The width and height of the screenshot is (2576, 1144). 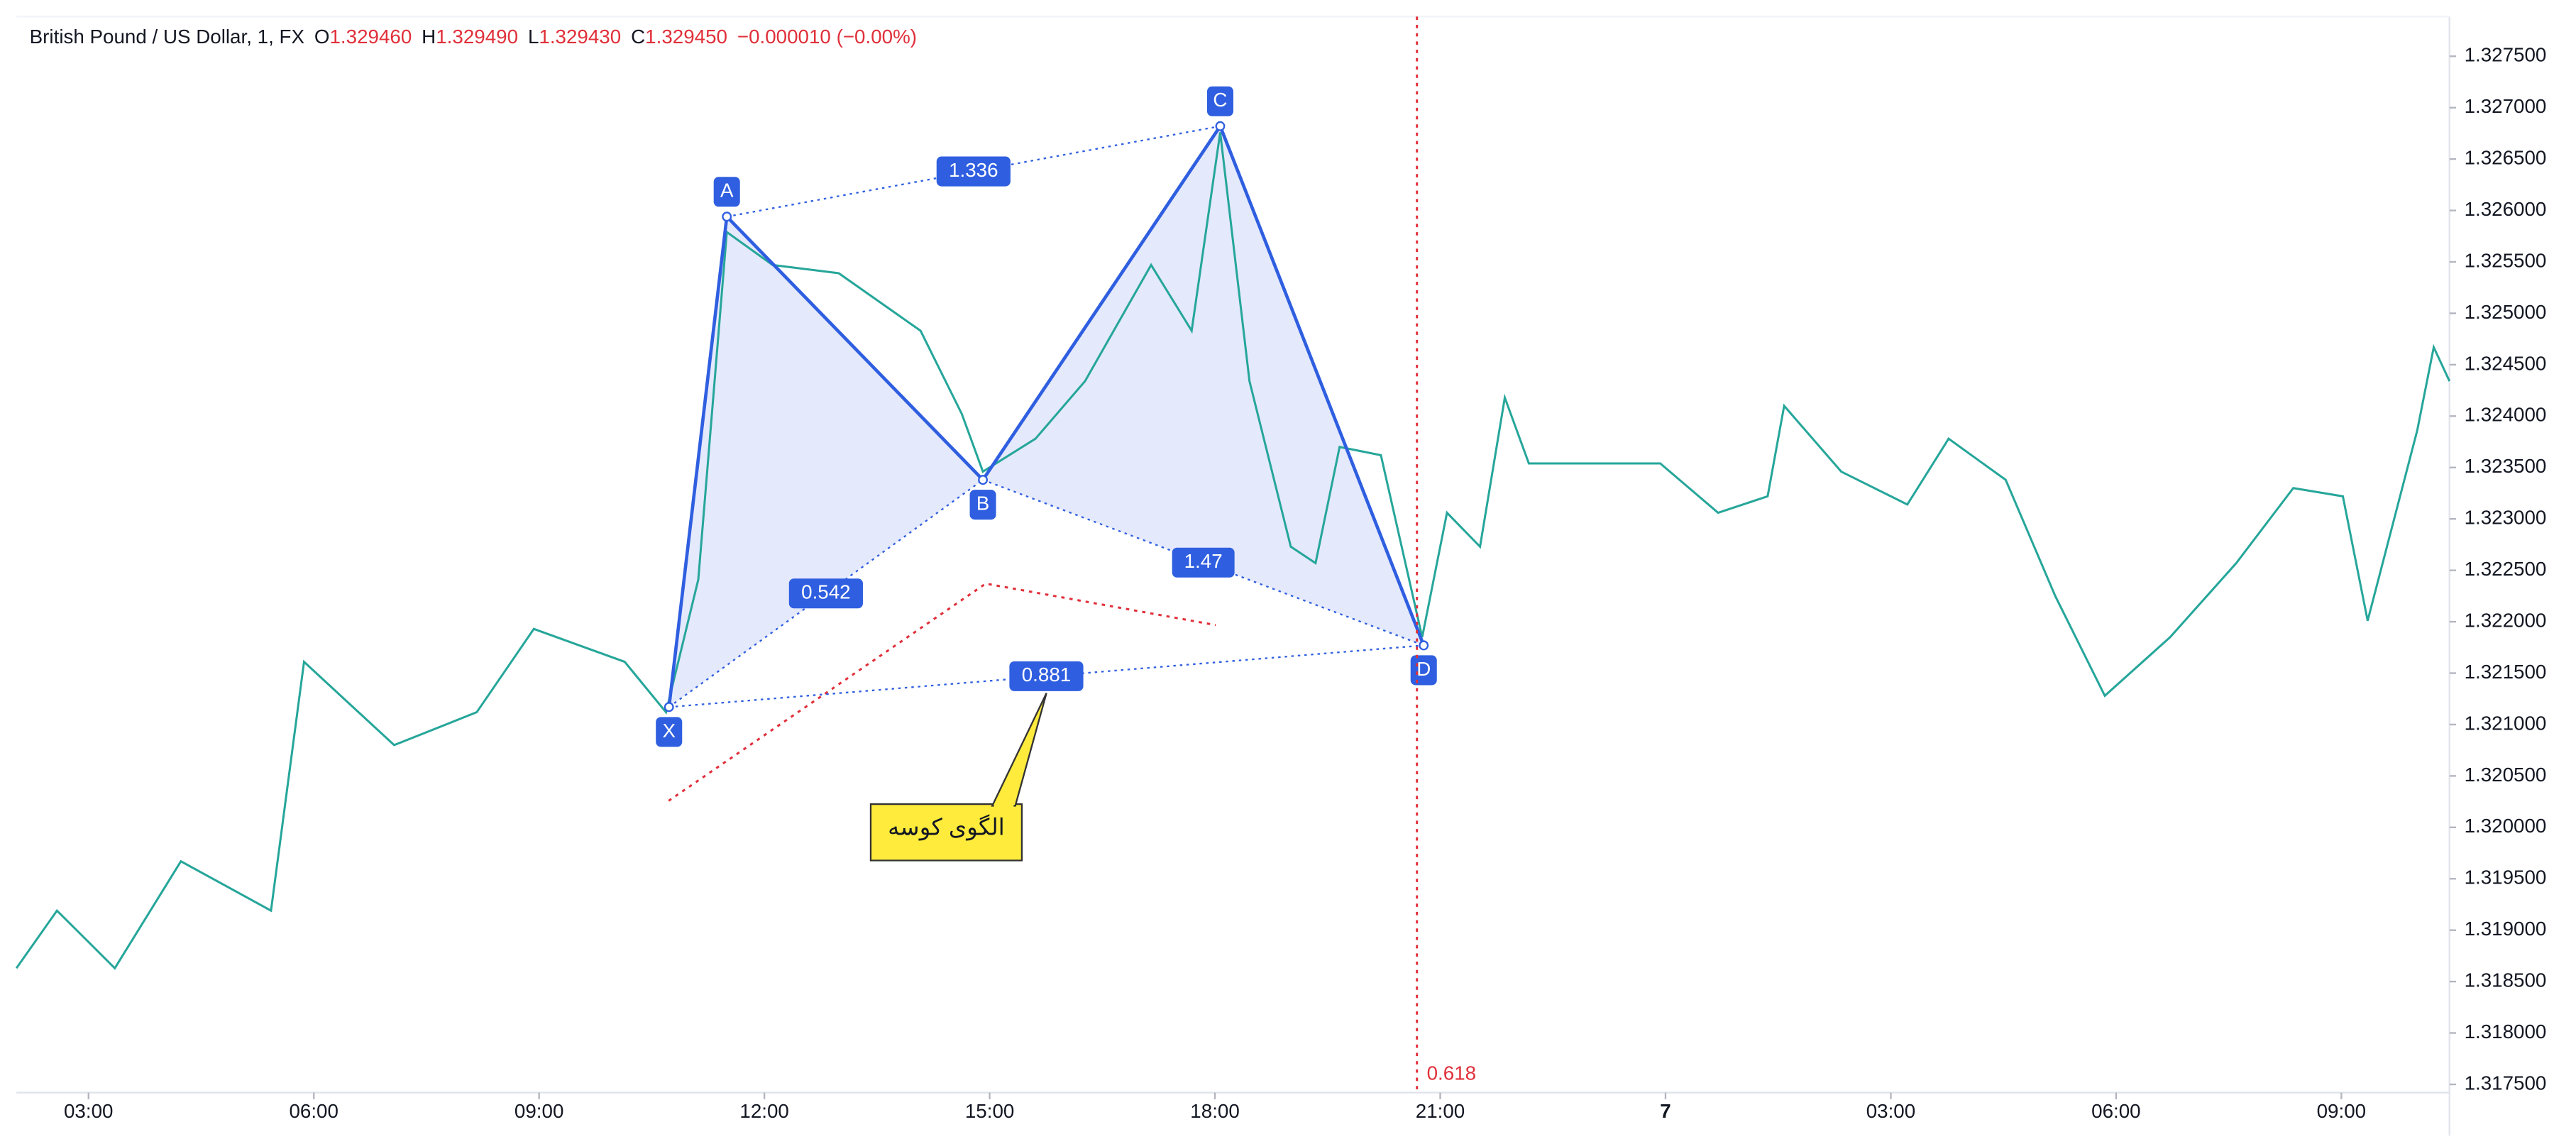 What do you see at coordinates (2506, 1083) in the screenshot?
I see `y-tick-label: 1.317500` at bounding box center [2506, 1083].